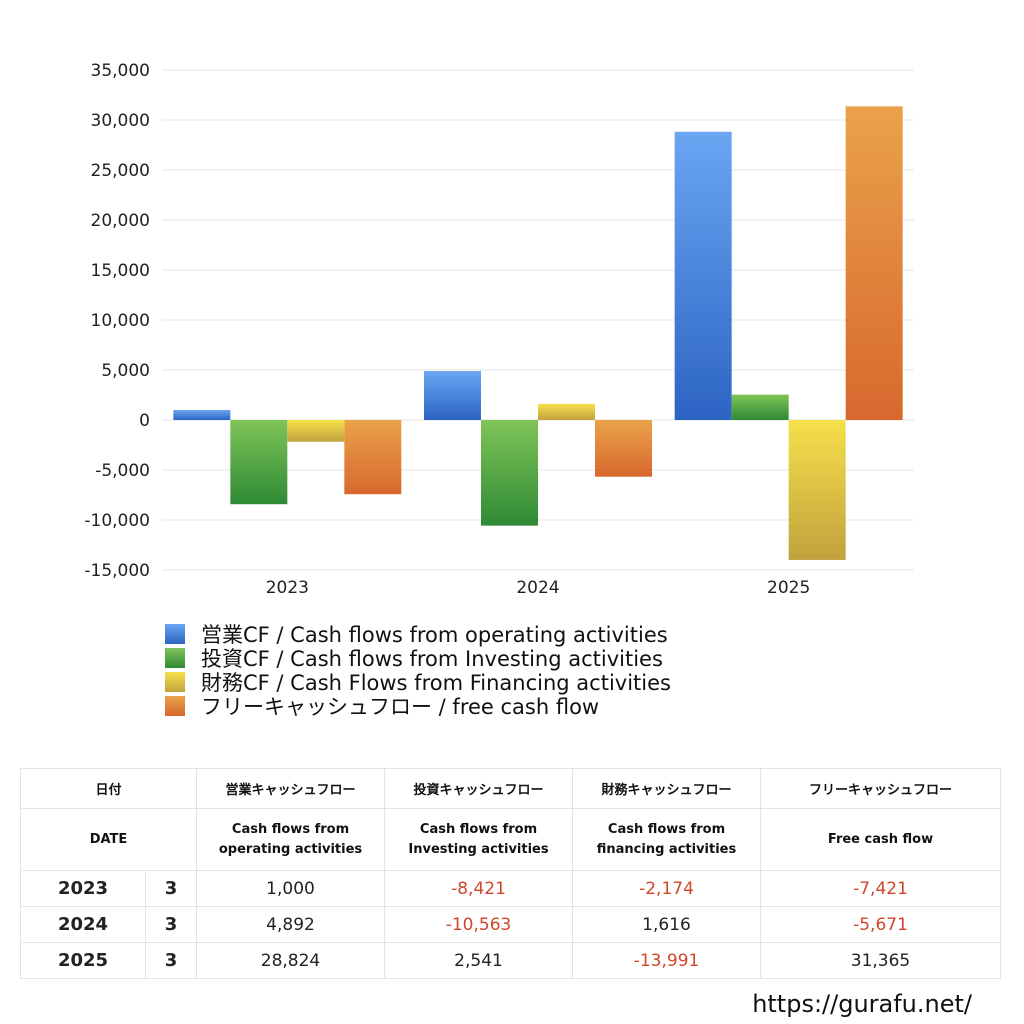 The height and width of the screenshot is (1024, 1024). Describe the element at coordinates (881, 839) in the screenshot. I see `header-free-cash-flow-en: Free cash flow` at that location.